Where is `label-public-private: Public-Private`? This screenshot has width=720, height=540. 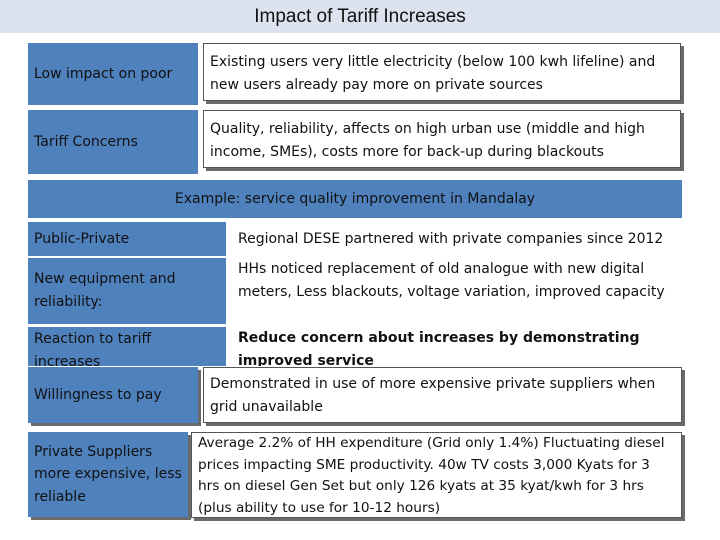 label-public-private: Public-Private is located at coordinates (127, 239).